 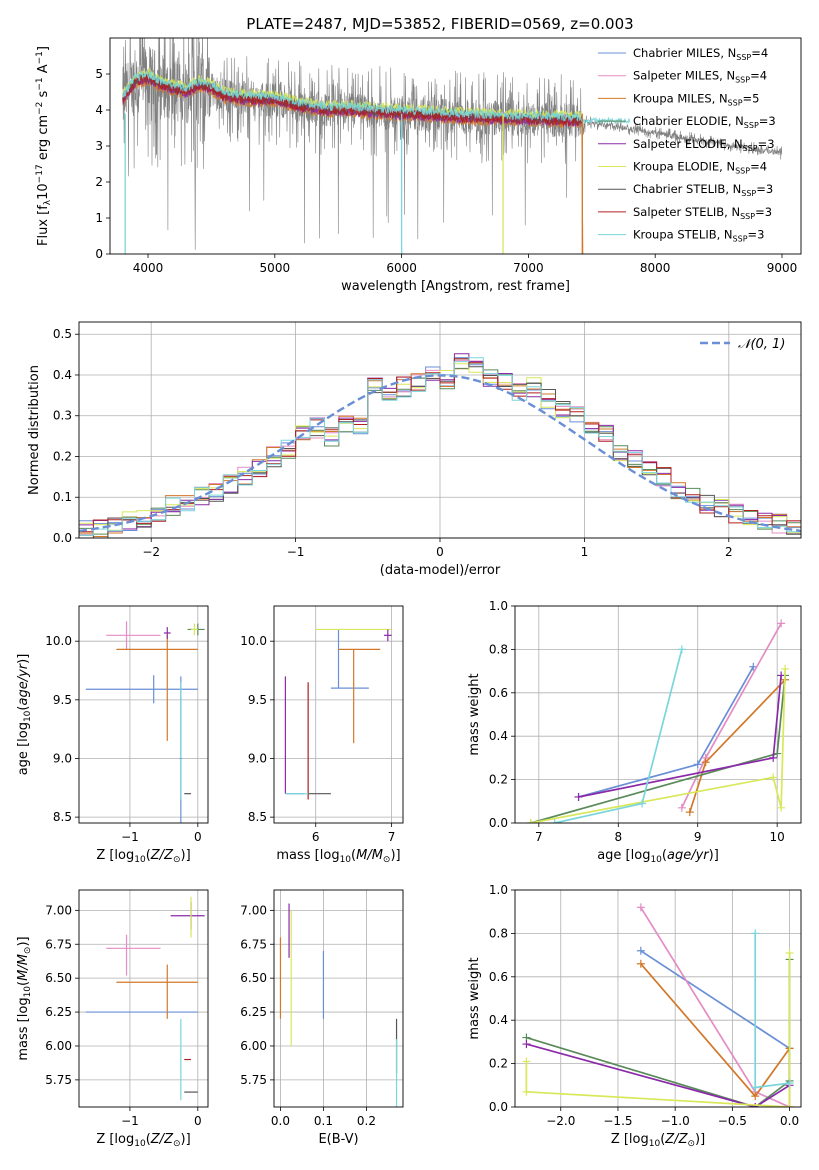 I want to click on weight_vs_age-ytick-label: 0.8, so click(x=498, y=649).